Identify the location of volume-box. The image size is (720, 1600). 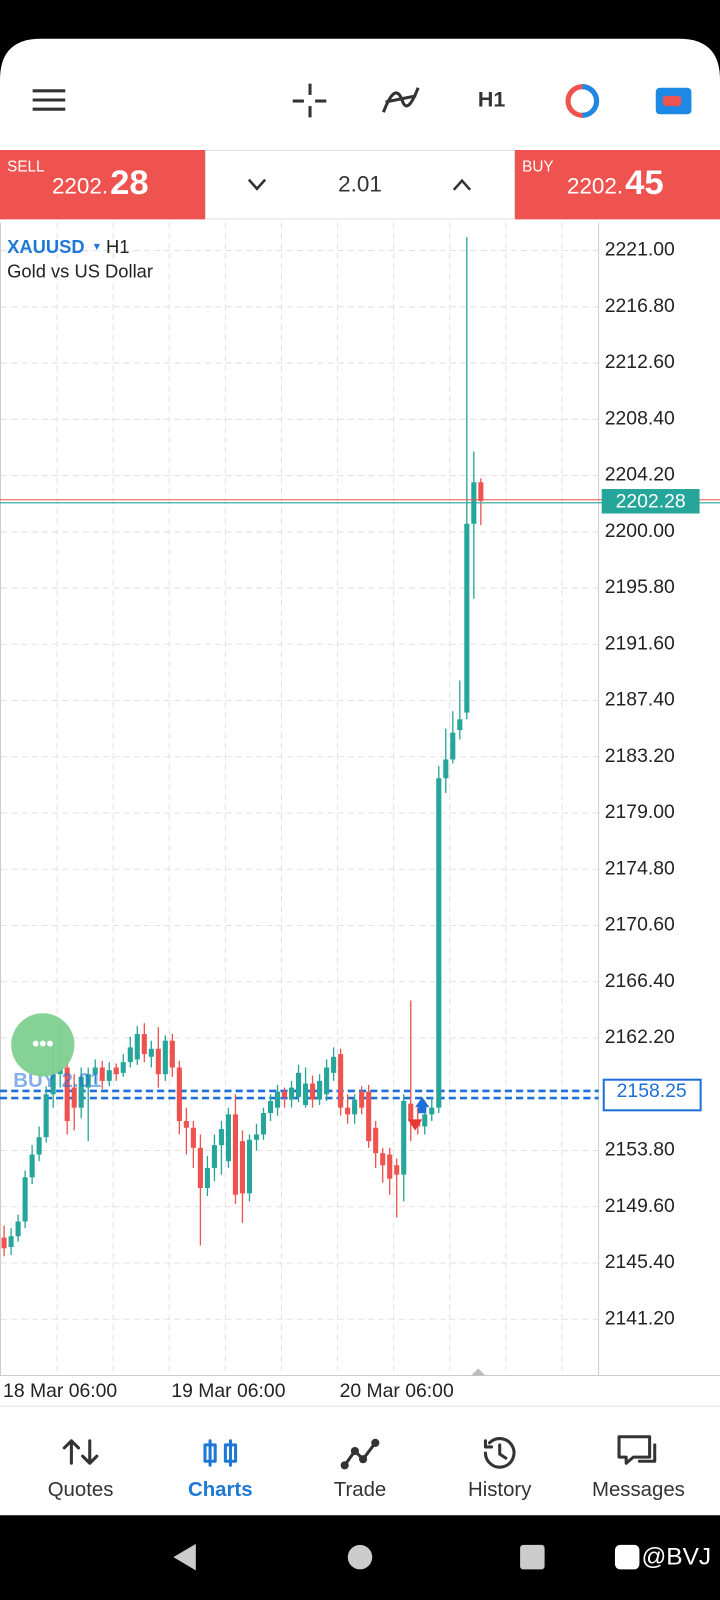
(360, 185).